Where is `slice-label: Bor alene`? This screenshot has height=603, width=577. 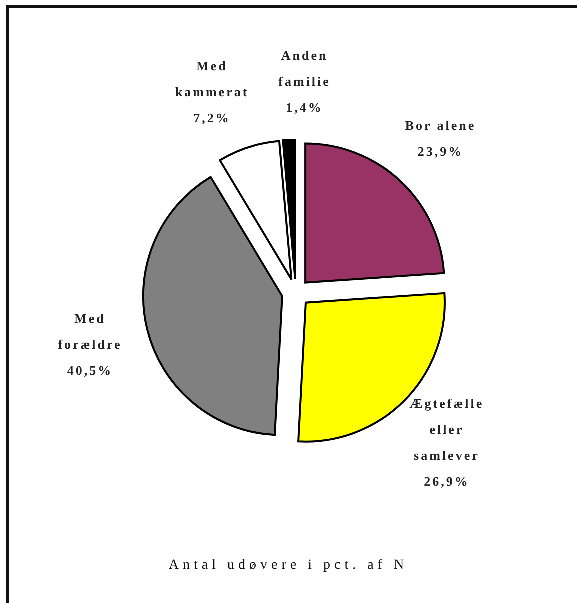 slice-label: Bor alene is located at coordinates (440, 125).